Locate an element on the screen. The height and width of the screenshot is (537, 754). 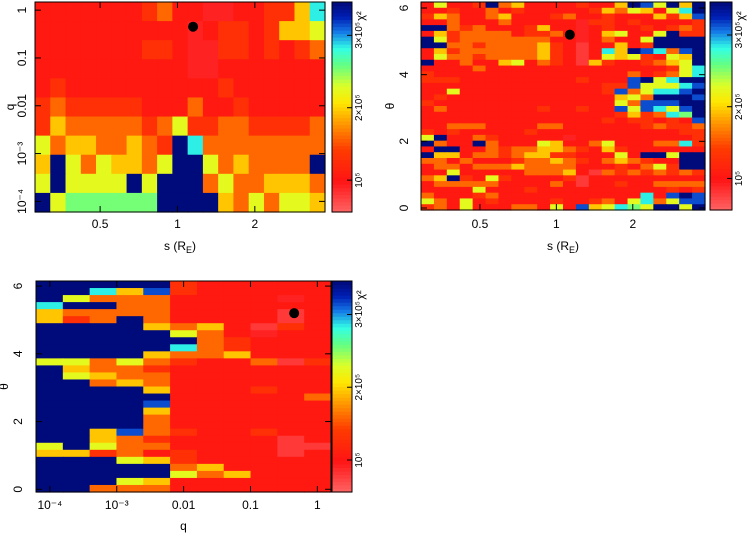
colorbar-frame is located at coordinates (721, 106).